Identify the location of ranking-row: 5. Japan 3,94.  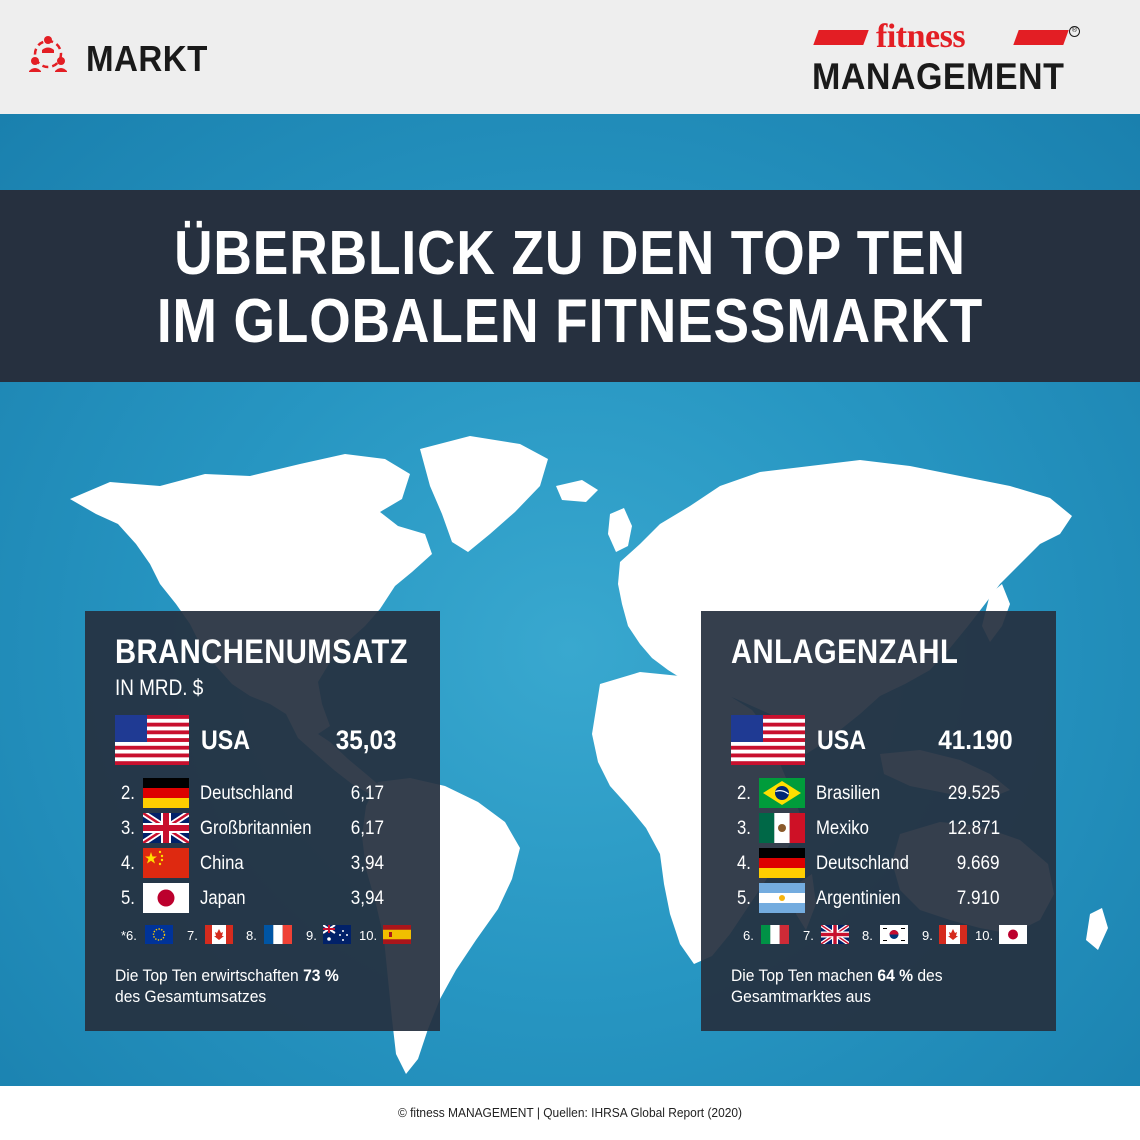
(265, 899).